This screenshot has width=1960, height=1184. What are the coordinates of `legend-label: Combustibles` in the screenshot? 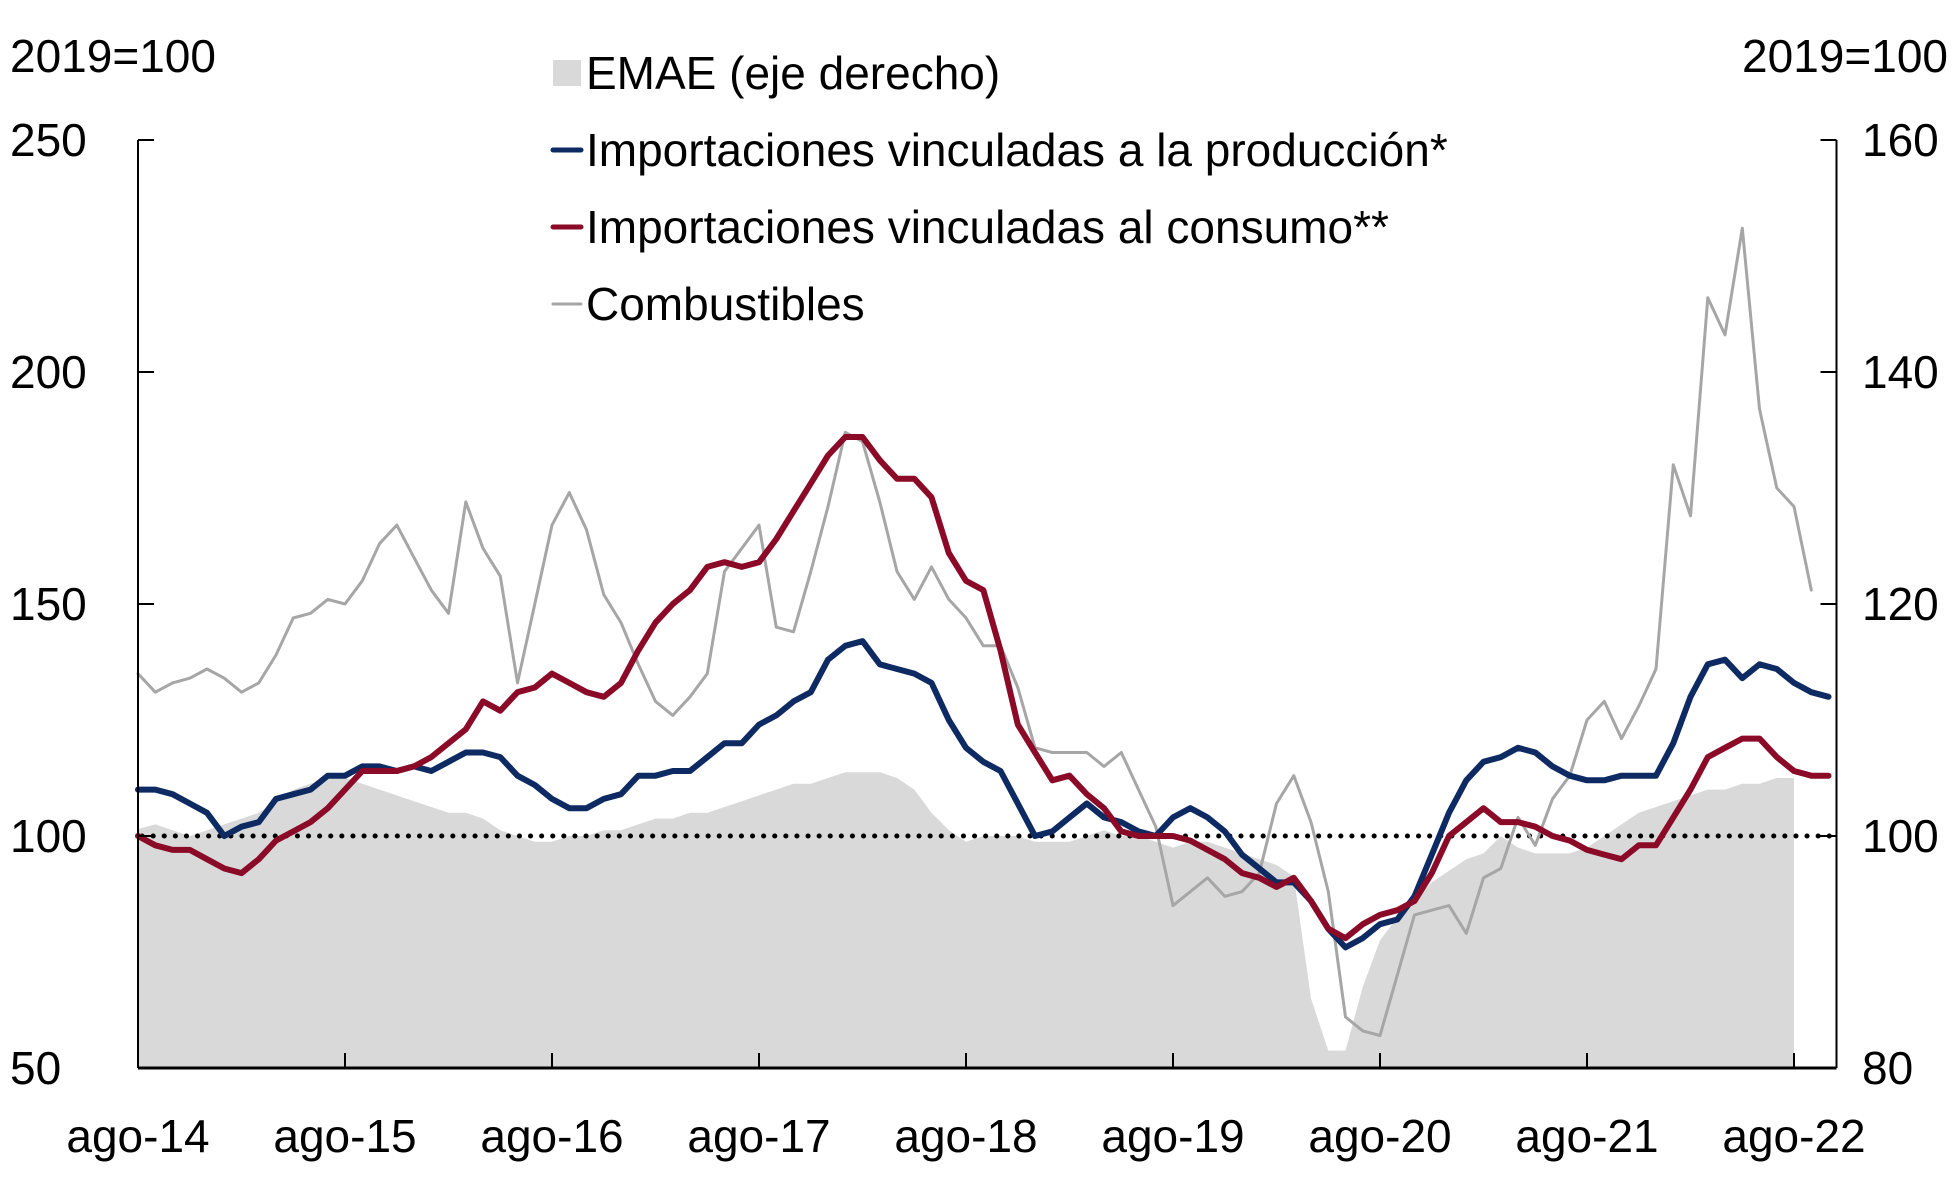 It's located at (725, 304).